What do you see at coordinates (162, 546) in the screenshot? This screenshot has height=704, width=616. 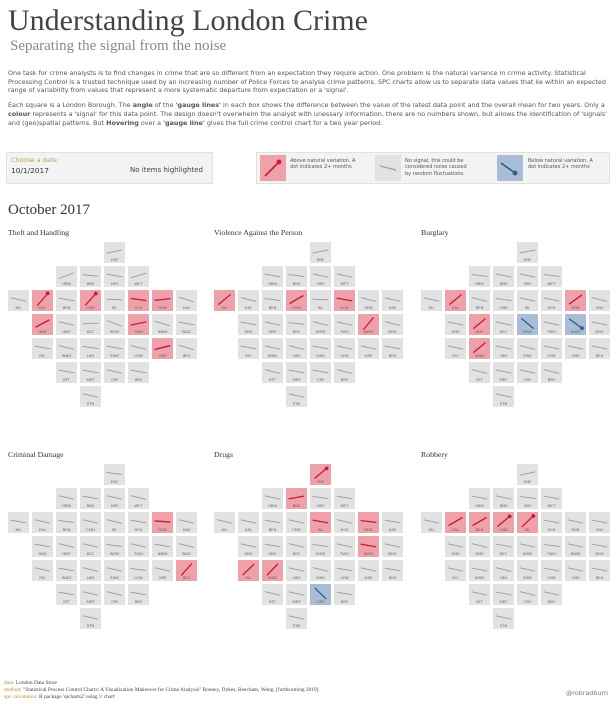 I see `borough-tile-nwm: NWM` at bounding box center [162, 546].